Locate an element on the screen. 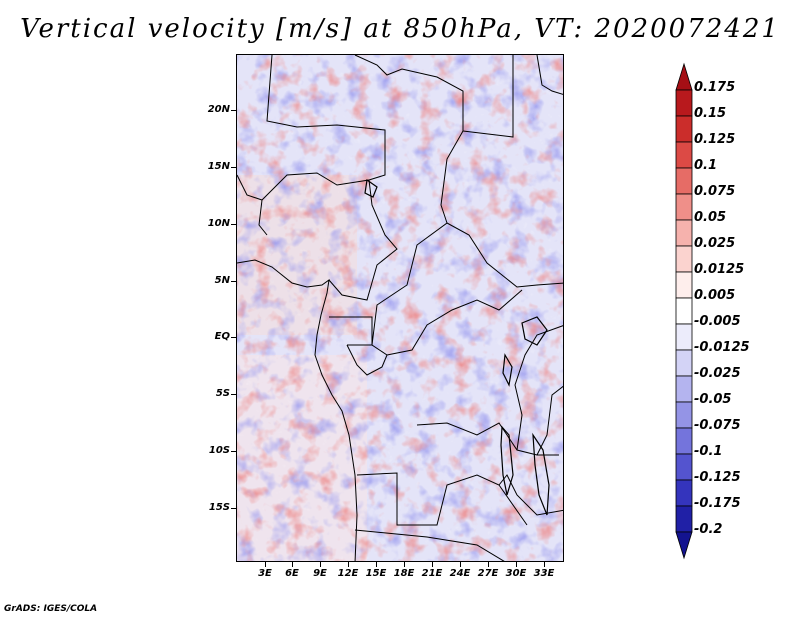  colorbar-label: -0.175 is located at coordinates (717, 503).